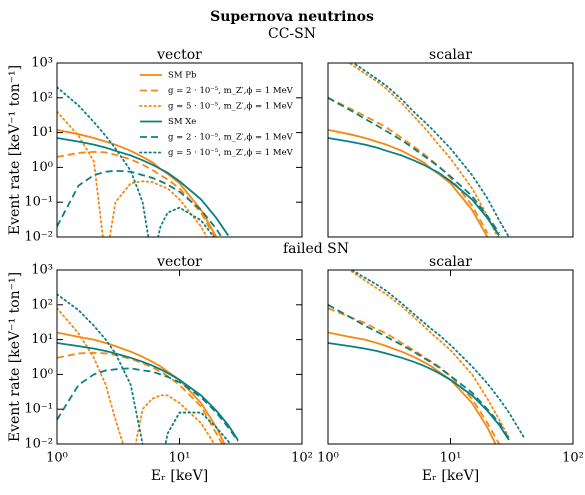  Describe the element at coordinates (182, 122) in the screenshot. I see `legend-label: SM Xe` at that location.